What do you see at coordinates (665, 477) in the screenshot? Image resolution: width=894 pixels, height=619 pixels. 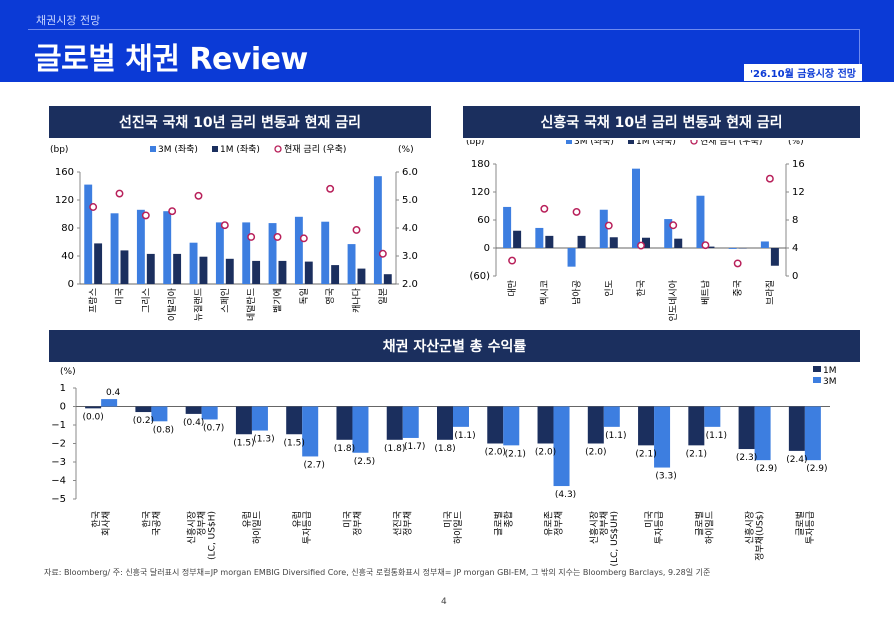 I see `c3-data-label-3m: (3.3)` at bounding box center [665, 477].